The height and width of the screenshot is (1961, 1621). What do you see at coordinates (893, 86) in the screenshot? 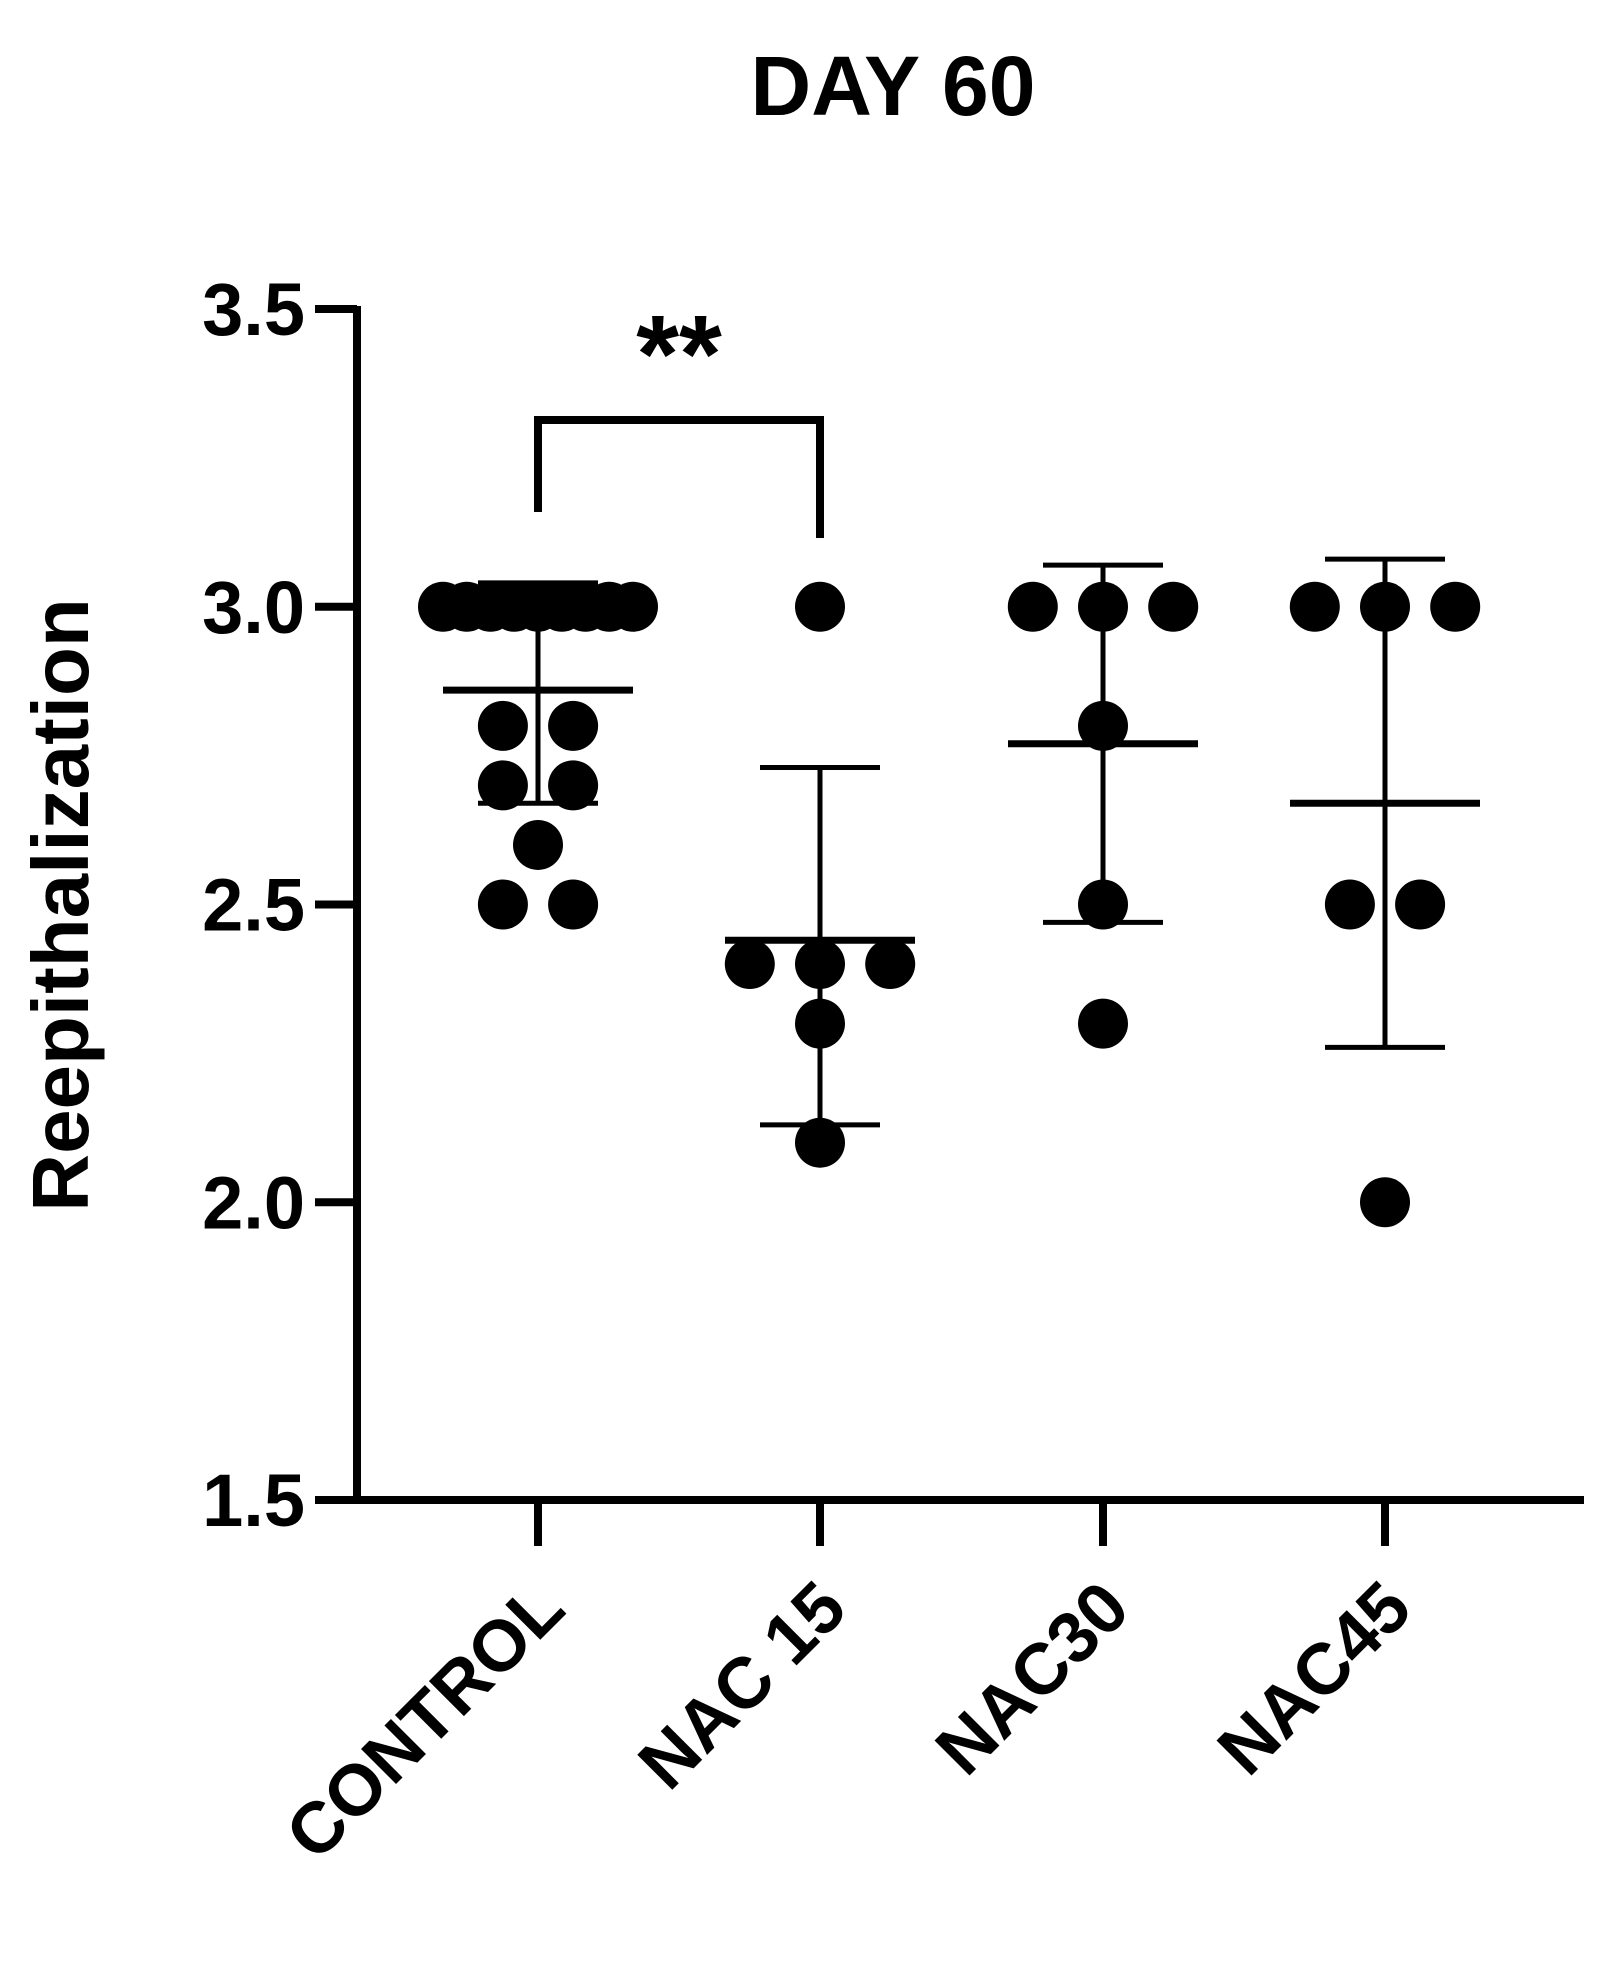
I see `chart-title: DAY 60` at bounding box center [893, 86].